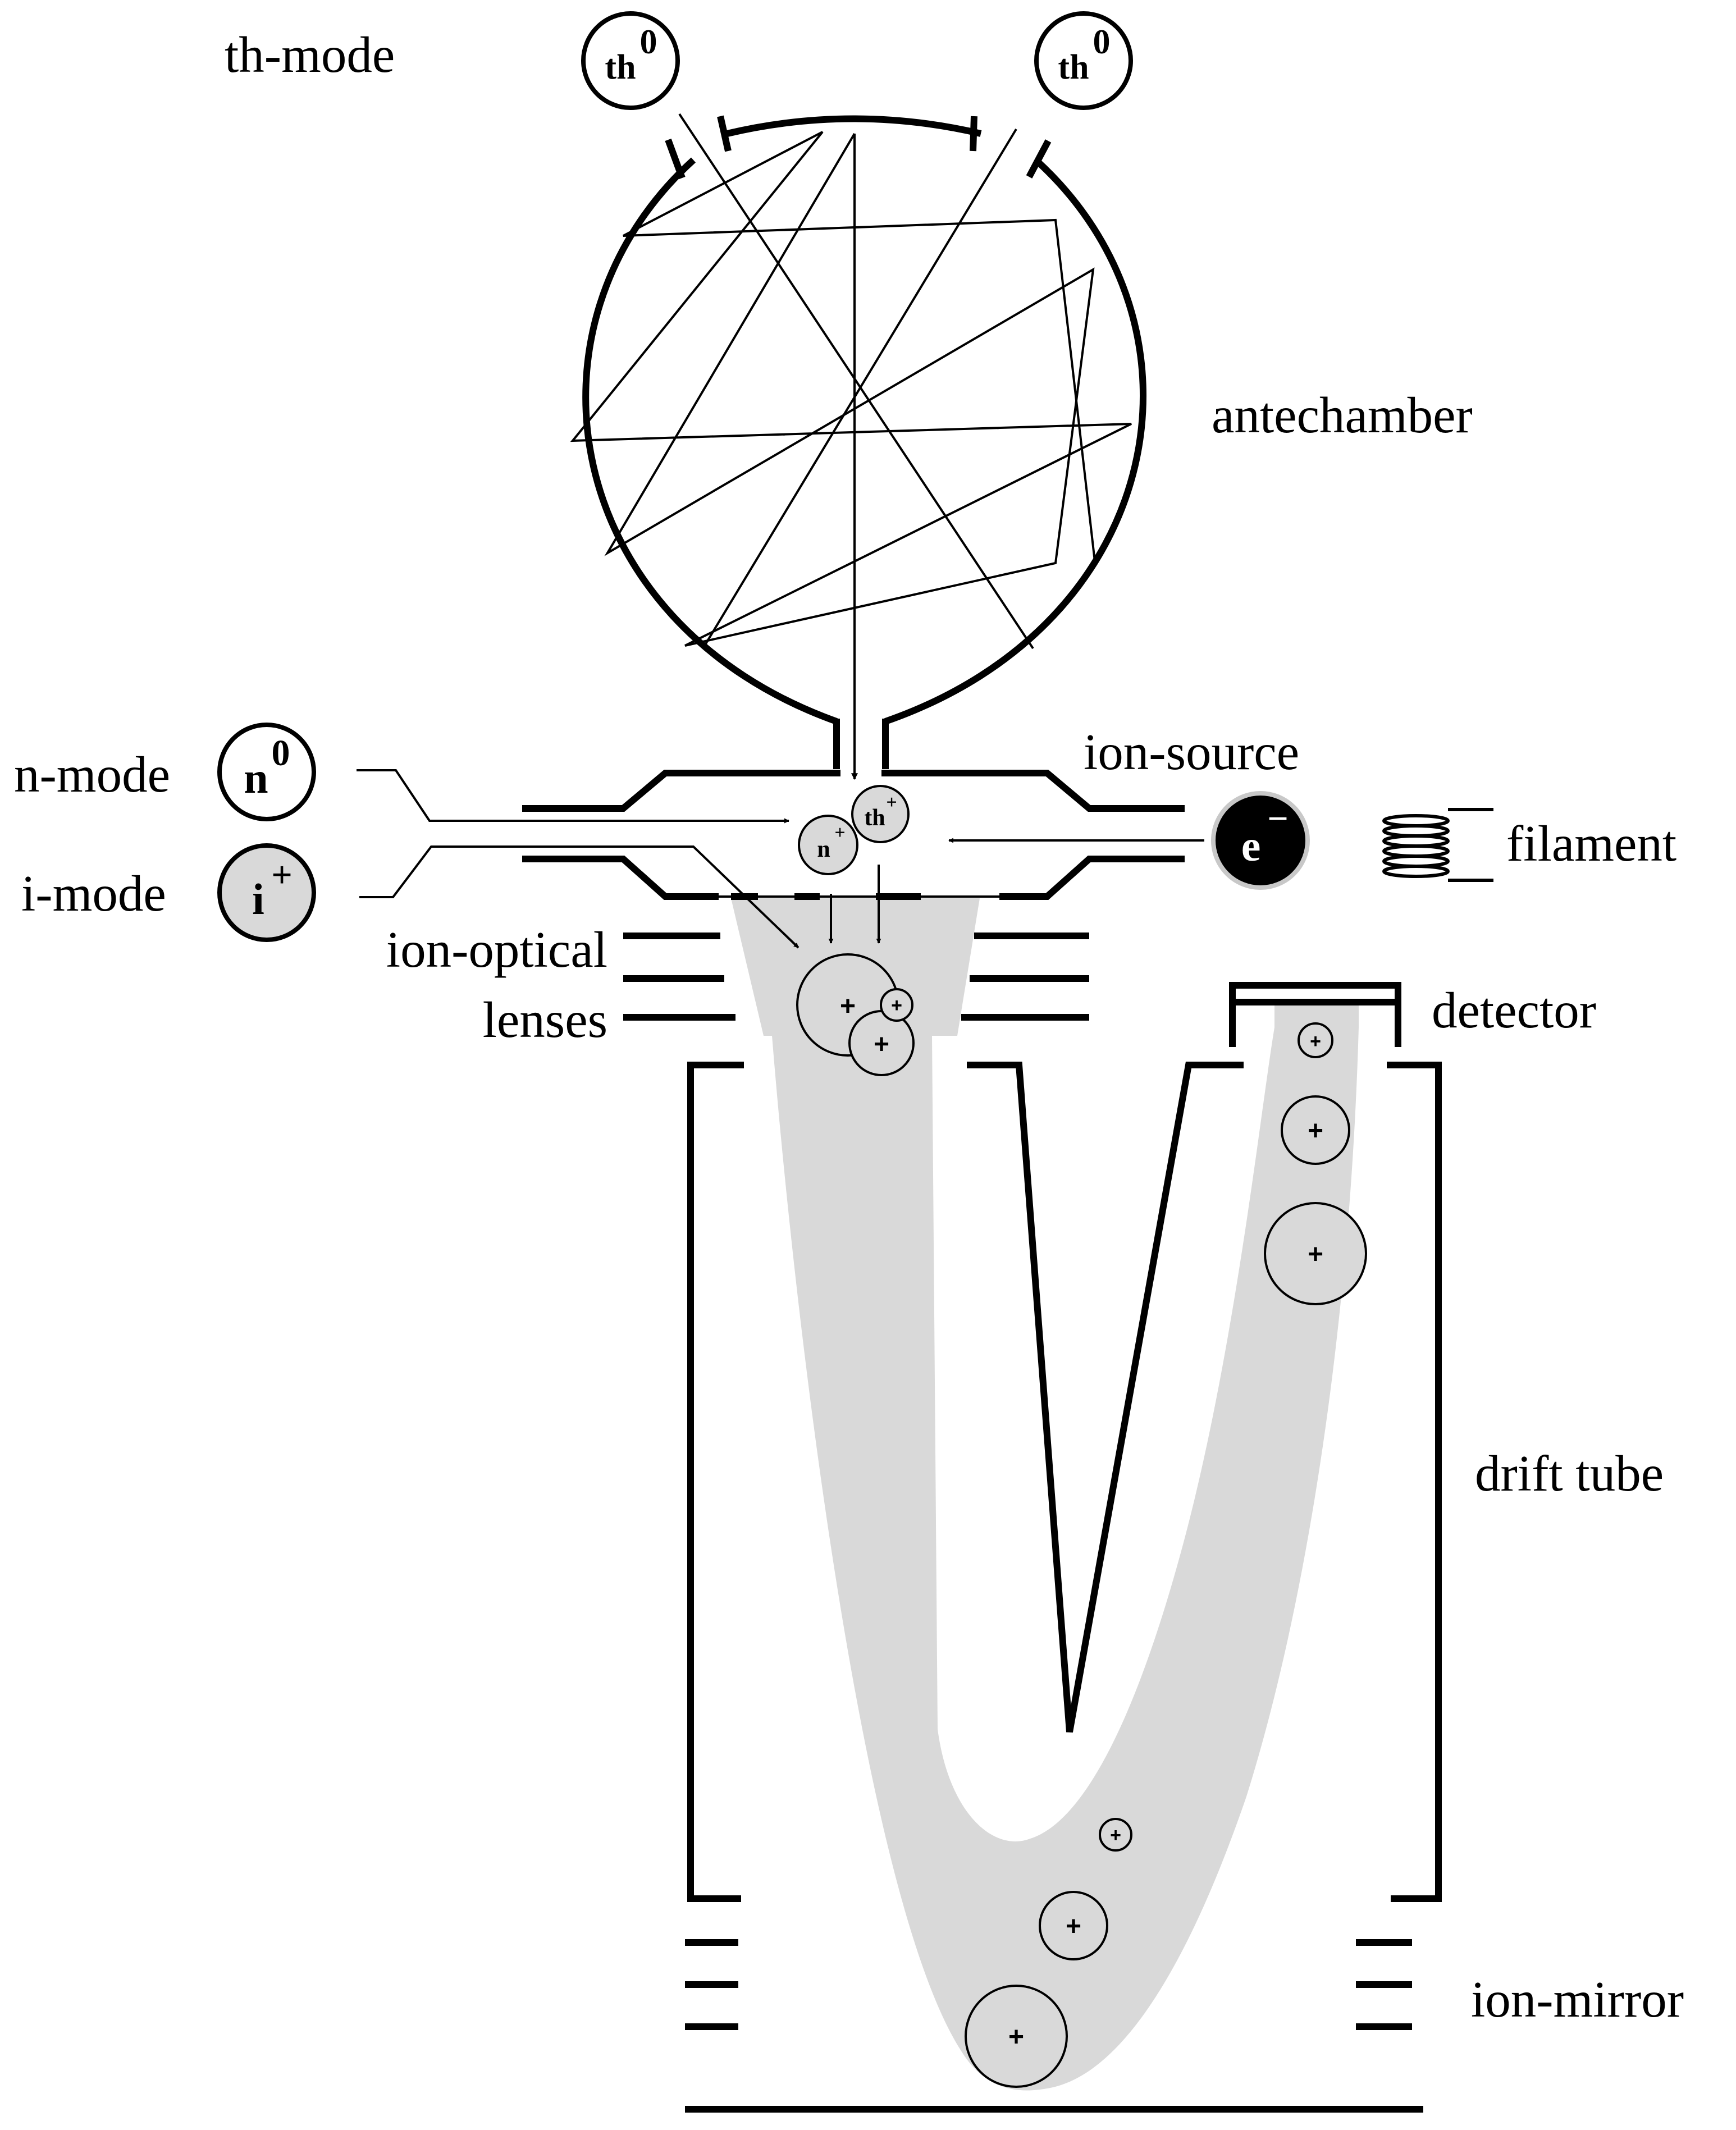  What do you see at coordinates (1514, 1010) in the screenshot?
I see `label-detector: detector` at bounding box center [1514, 1010].